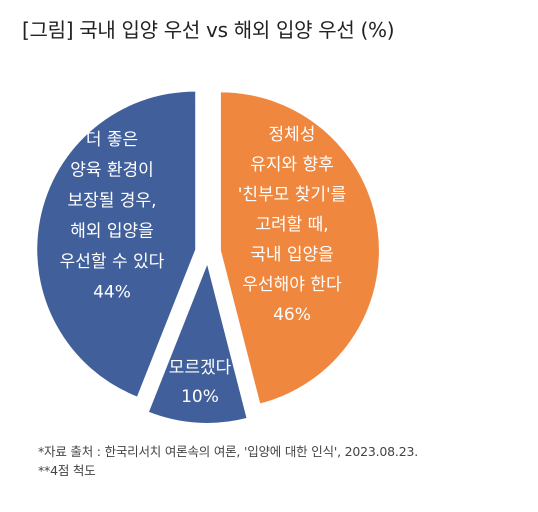 The width and height of the screenshot is (538, 512). I want to click on slice-label-line: 46%, so click(292, 315).